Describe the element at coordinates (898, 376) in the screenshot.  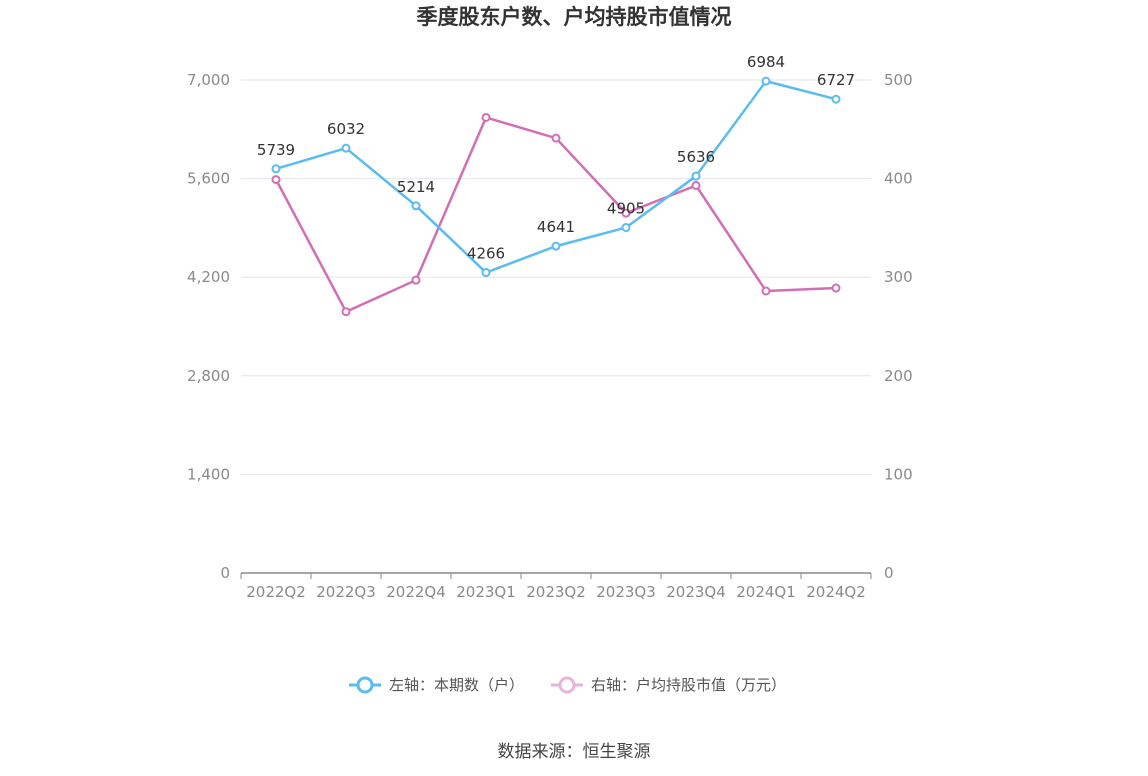
I see `right-tick-label: 200` at that location.